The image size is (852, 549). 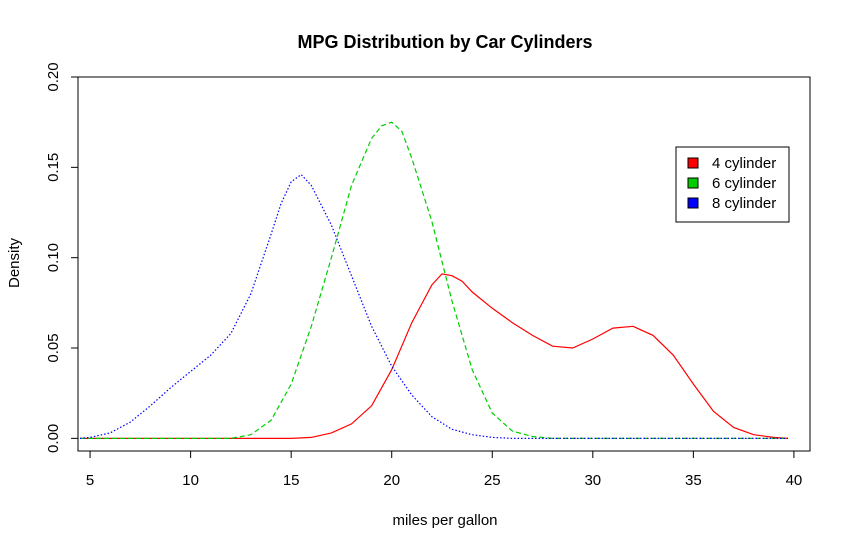 I want to click on y-axis-label: Density, so click(x=14, y=262).